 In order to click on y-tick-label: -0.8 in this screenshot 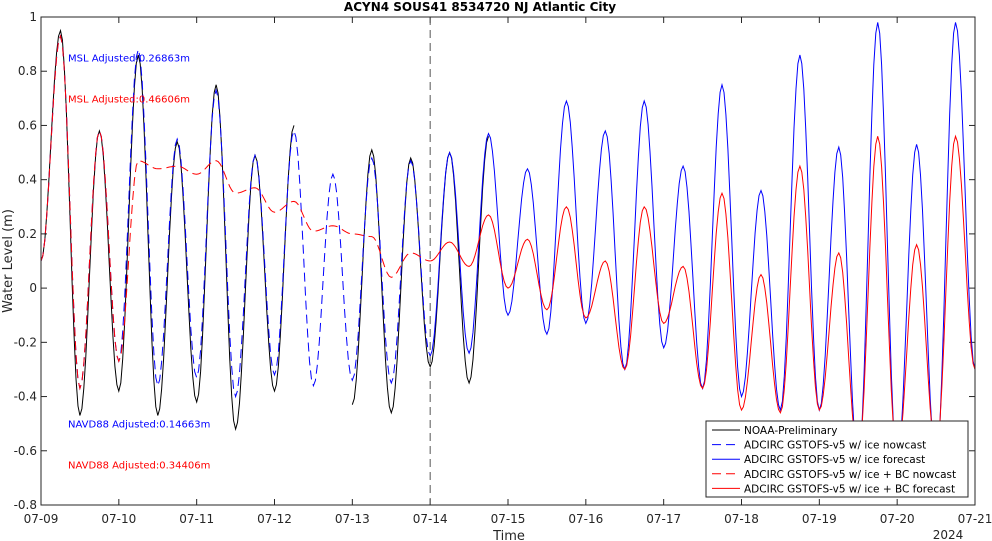, I will do `click(25, 505)`.